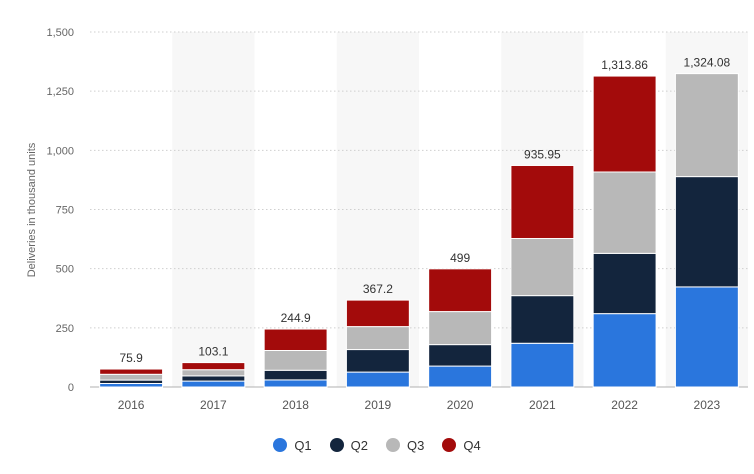  I want to click on y-tick-label: 500, so click(65, 270).